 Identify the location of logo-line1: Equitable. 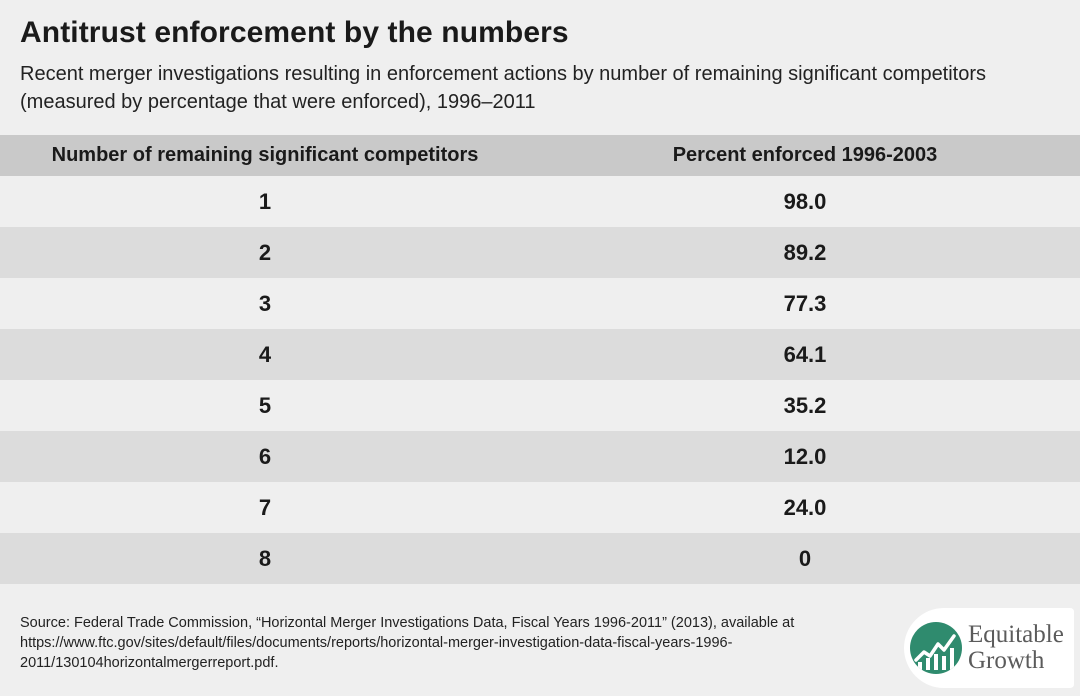
(1016, 634).